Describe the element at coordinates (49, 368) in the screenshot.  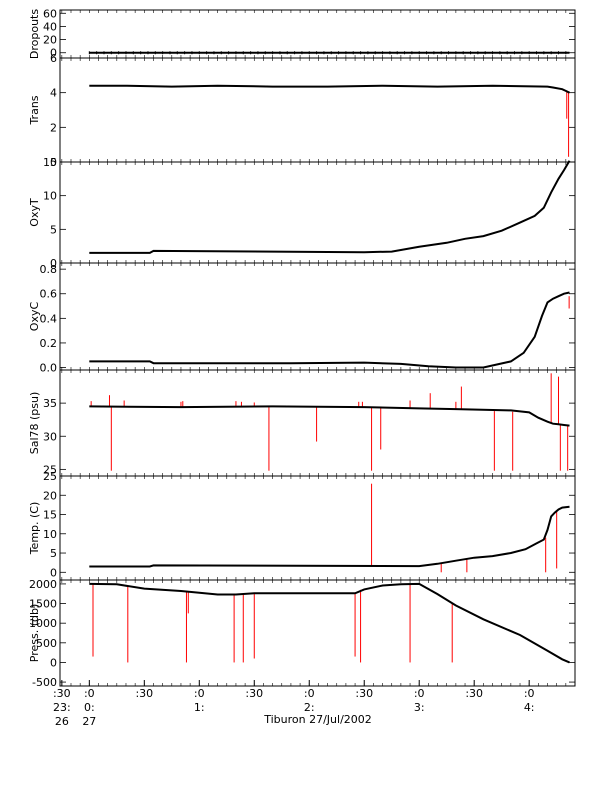
I see `y-tick-label: 0.0` at that location.